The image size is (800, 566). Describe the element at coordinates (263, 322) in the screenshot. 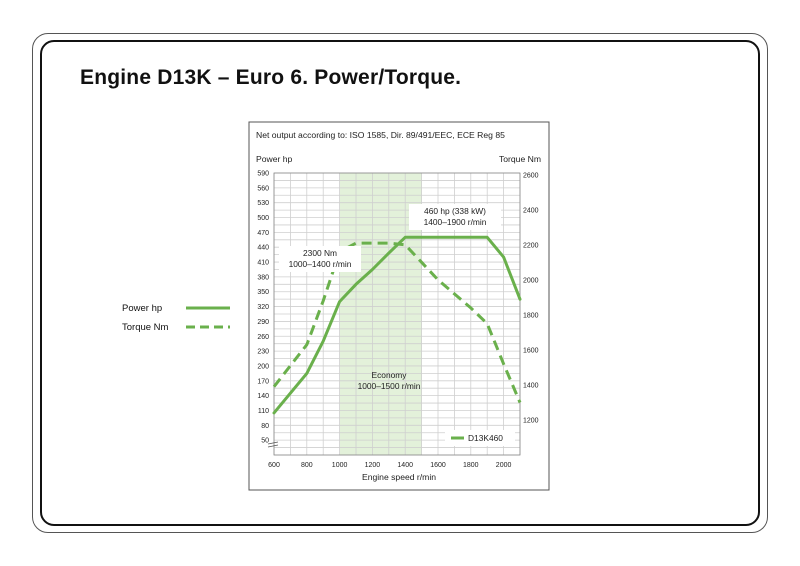

I see `y-tick-left: 290` at that location.